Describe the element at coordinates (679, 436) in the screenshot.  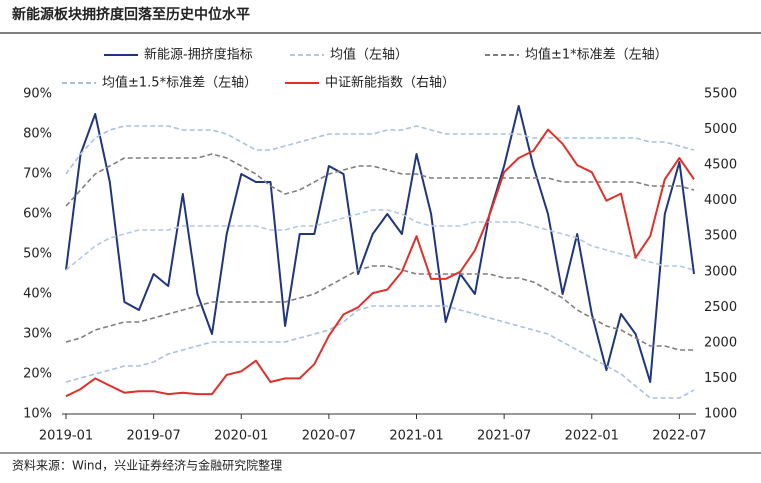
I see `x-tick-label: 2022-07` at that location.